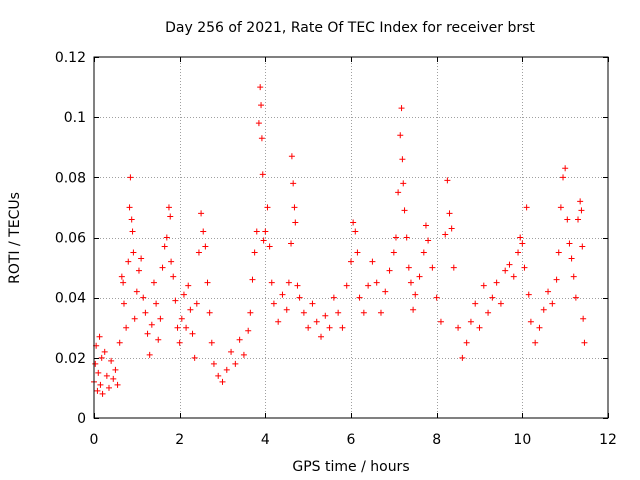 The height and width of the screenshot is (480, 640). Describe the element at coordinates (75, 118) in the screenshot. I see `y-tick-label: 0.1` at that location.